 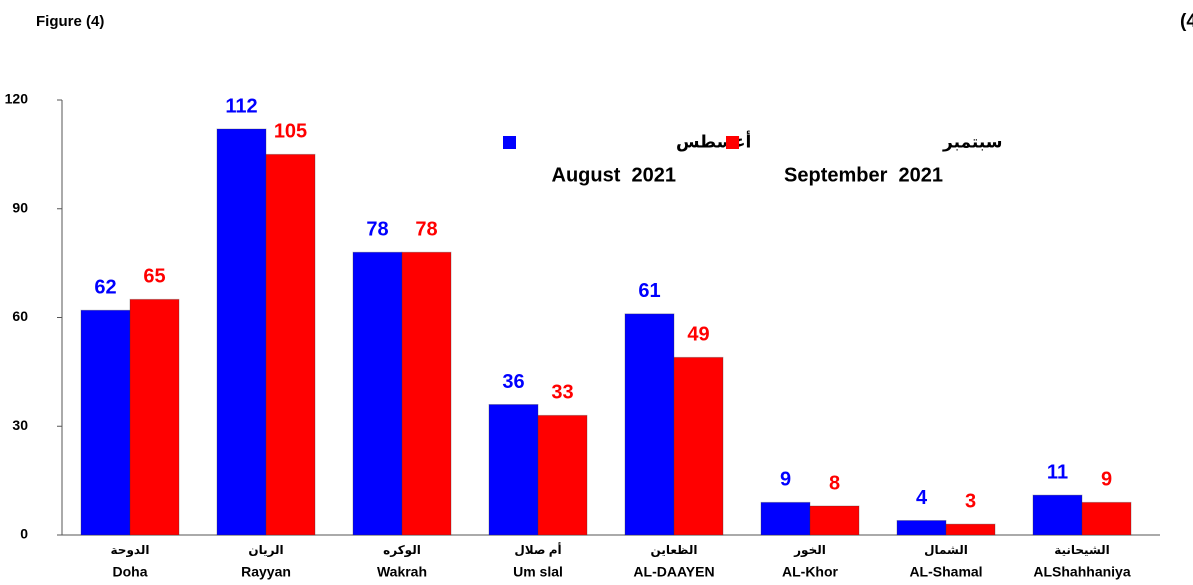 I want to click on x-tick-label-ar: الوكره, so click(x=402, y=550).